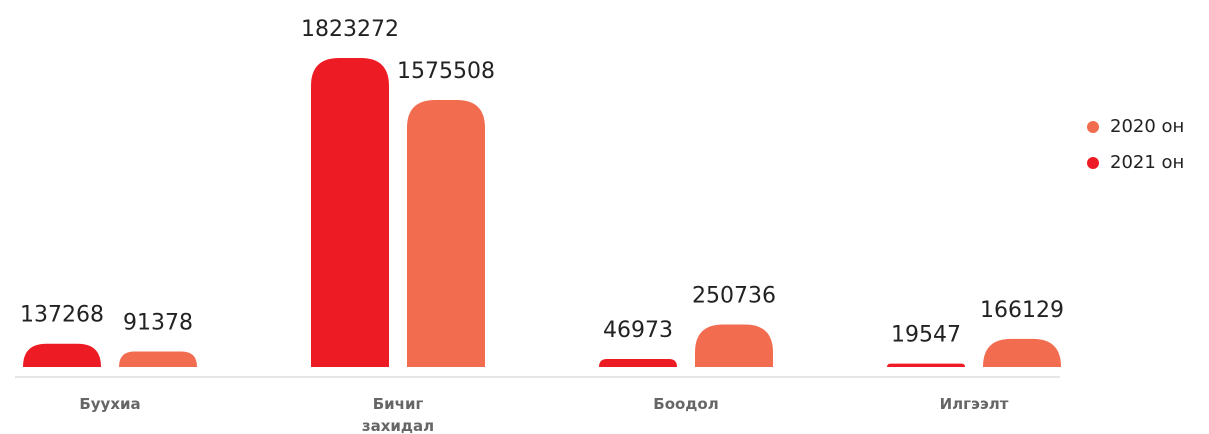  I want to click on data-label: 1823272, so click(350, 29).